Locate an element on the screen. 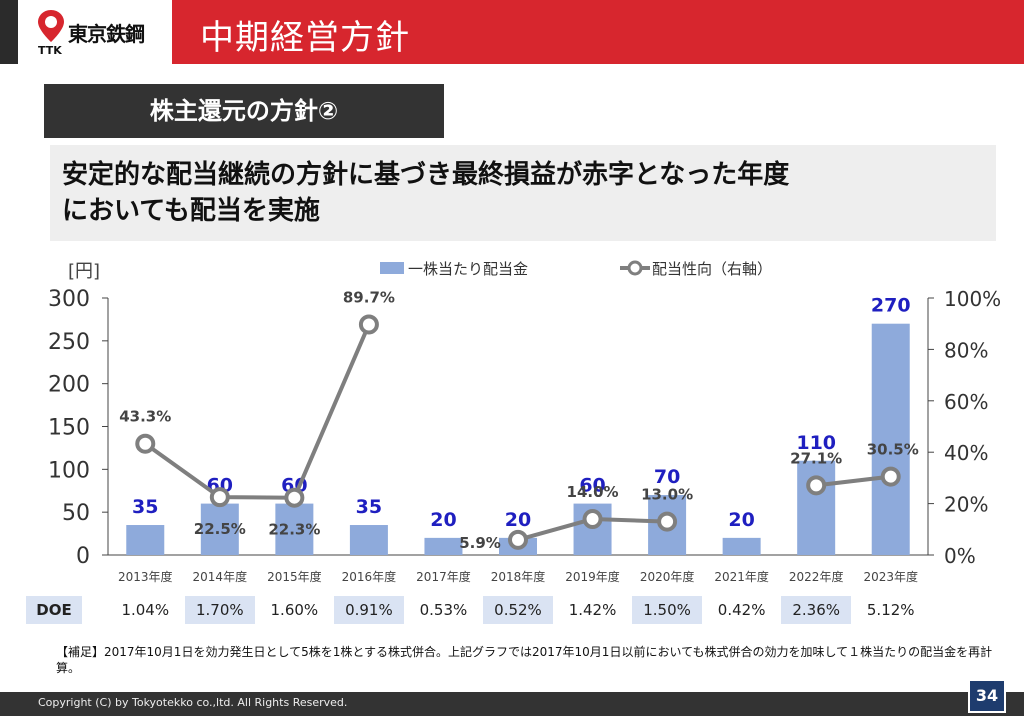 The width and height of the screenshot is (1024, 716). payout-ratio-label: 30.5% is located at coordinates (893, 450).